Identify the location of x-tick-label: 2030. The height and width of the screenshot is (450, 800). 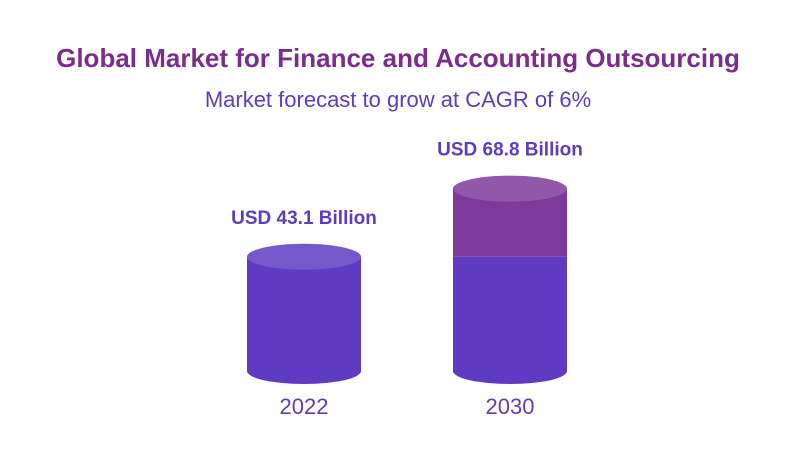
(510, 406).